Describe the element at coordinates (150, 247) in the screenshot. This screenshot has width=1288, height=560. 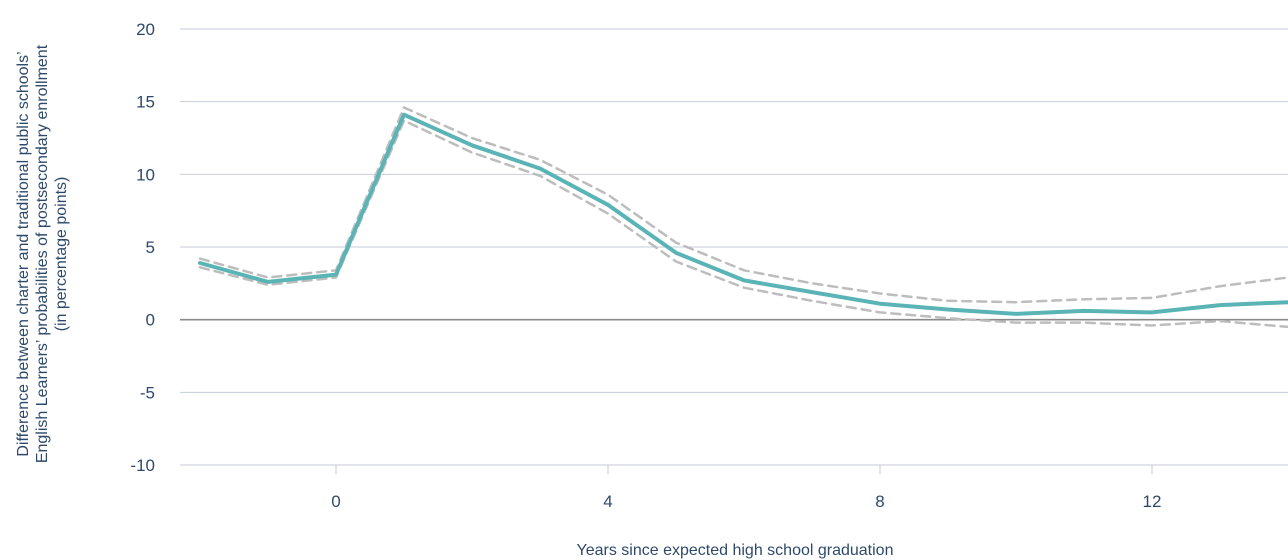
I see `y-tick-label: 5` at that location.